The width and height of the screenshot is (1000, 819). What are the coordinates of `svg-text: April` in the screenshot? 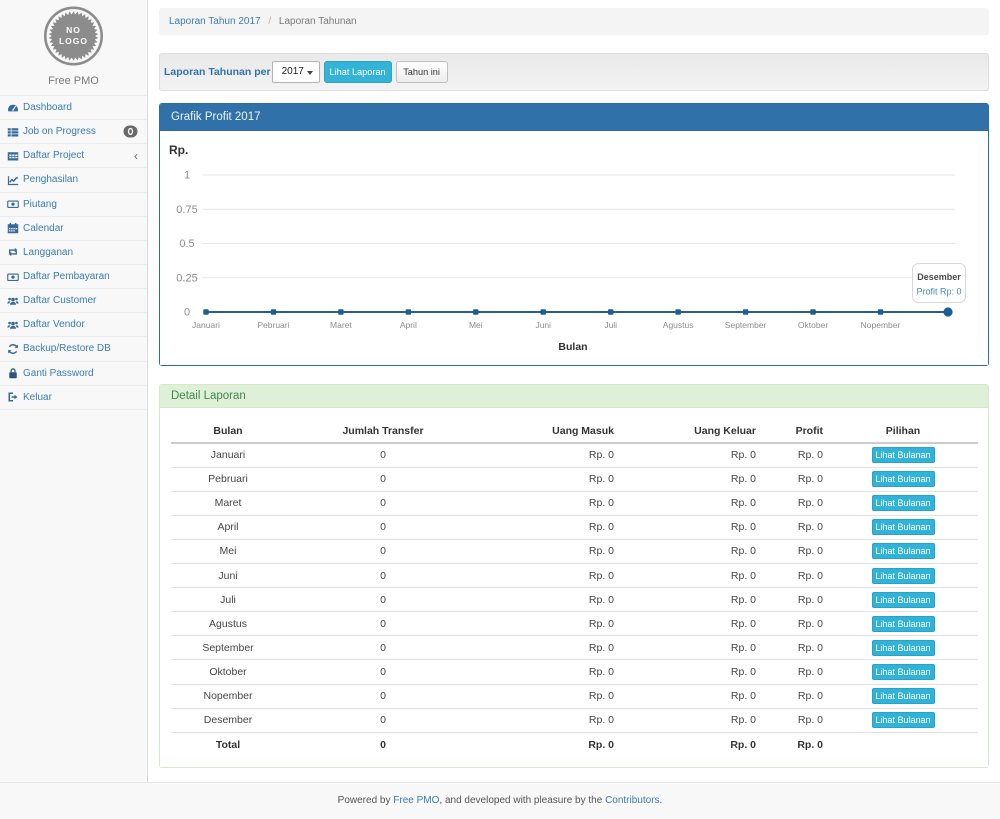 It's located at (408, 325).